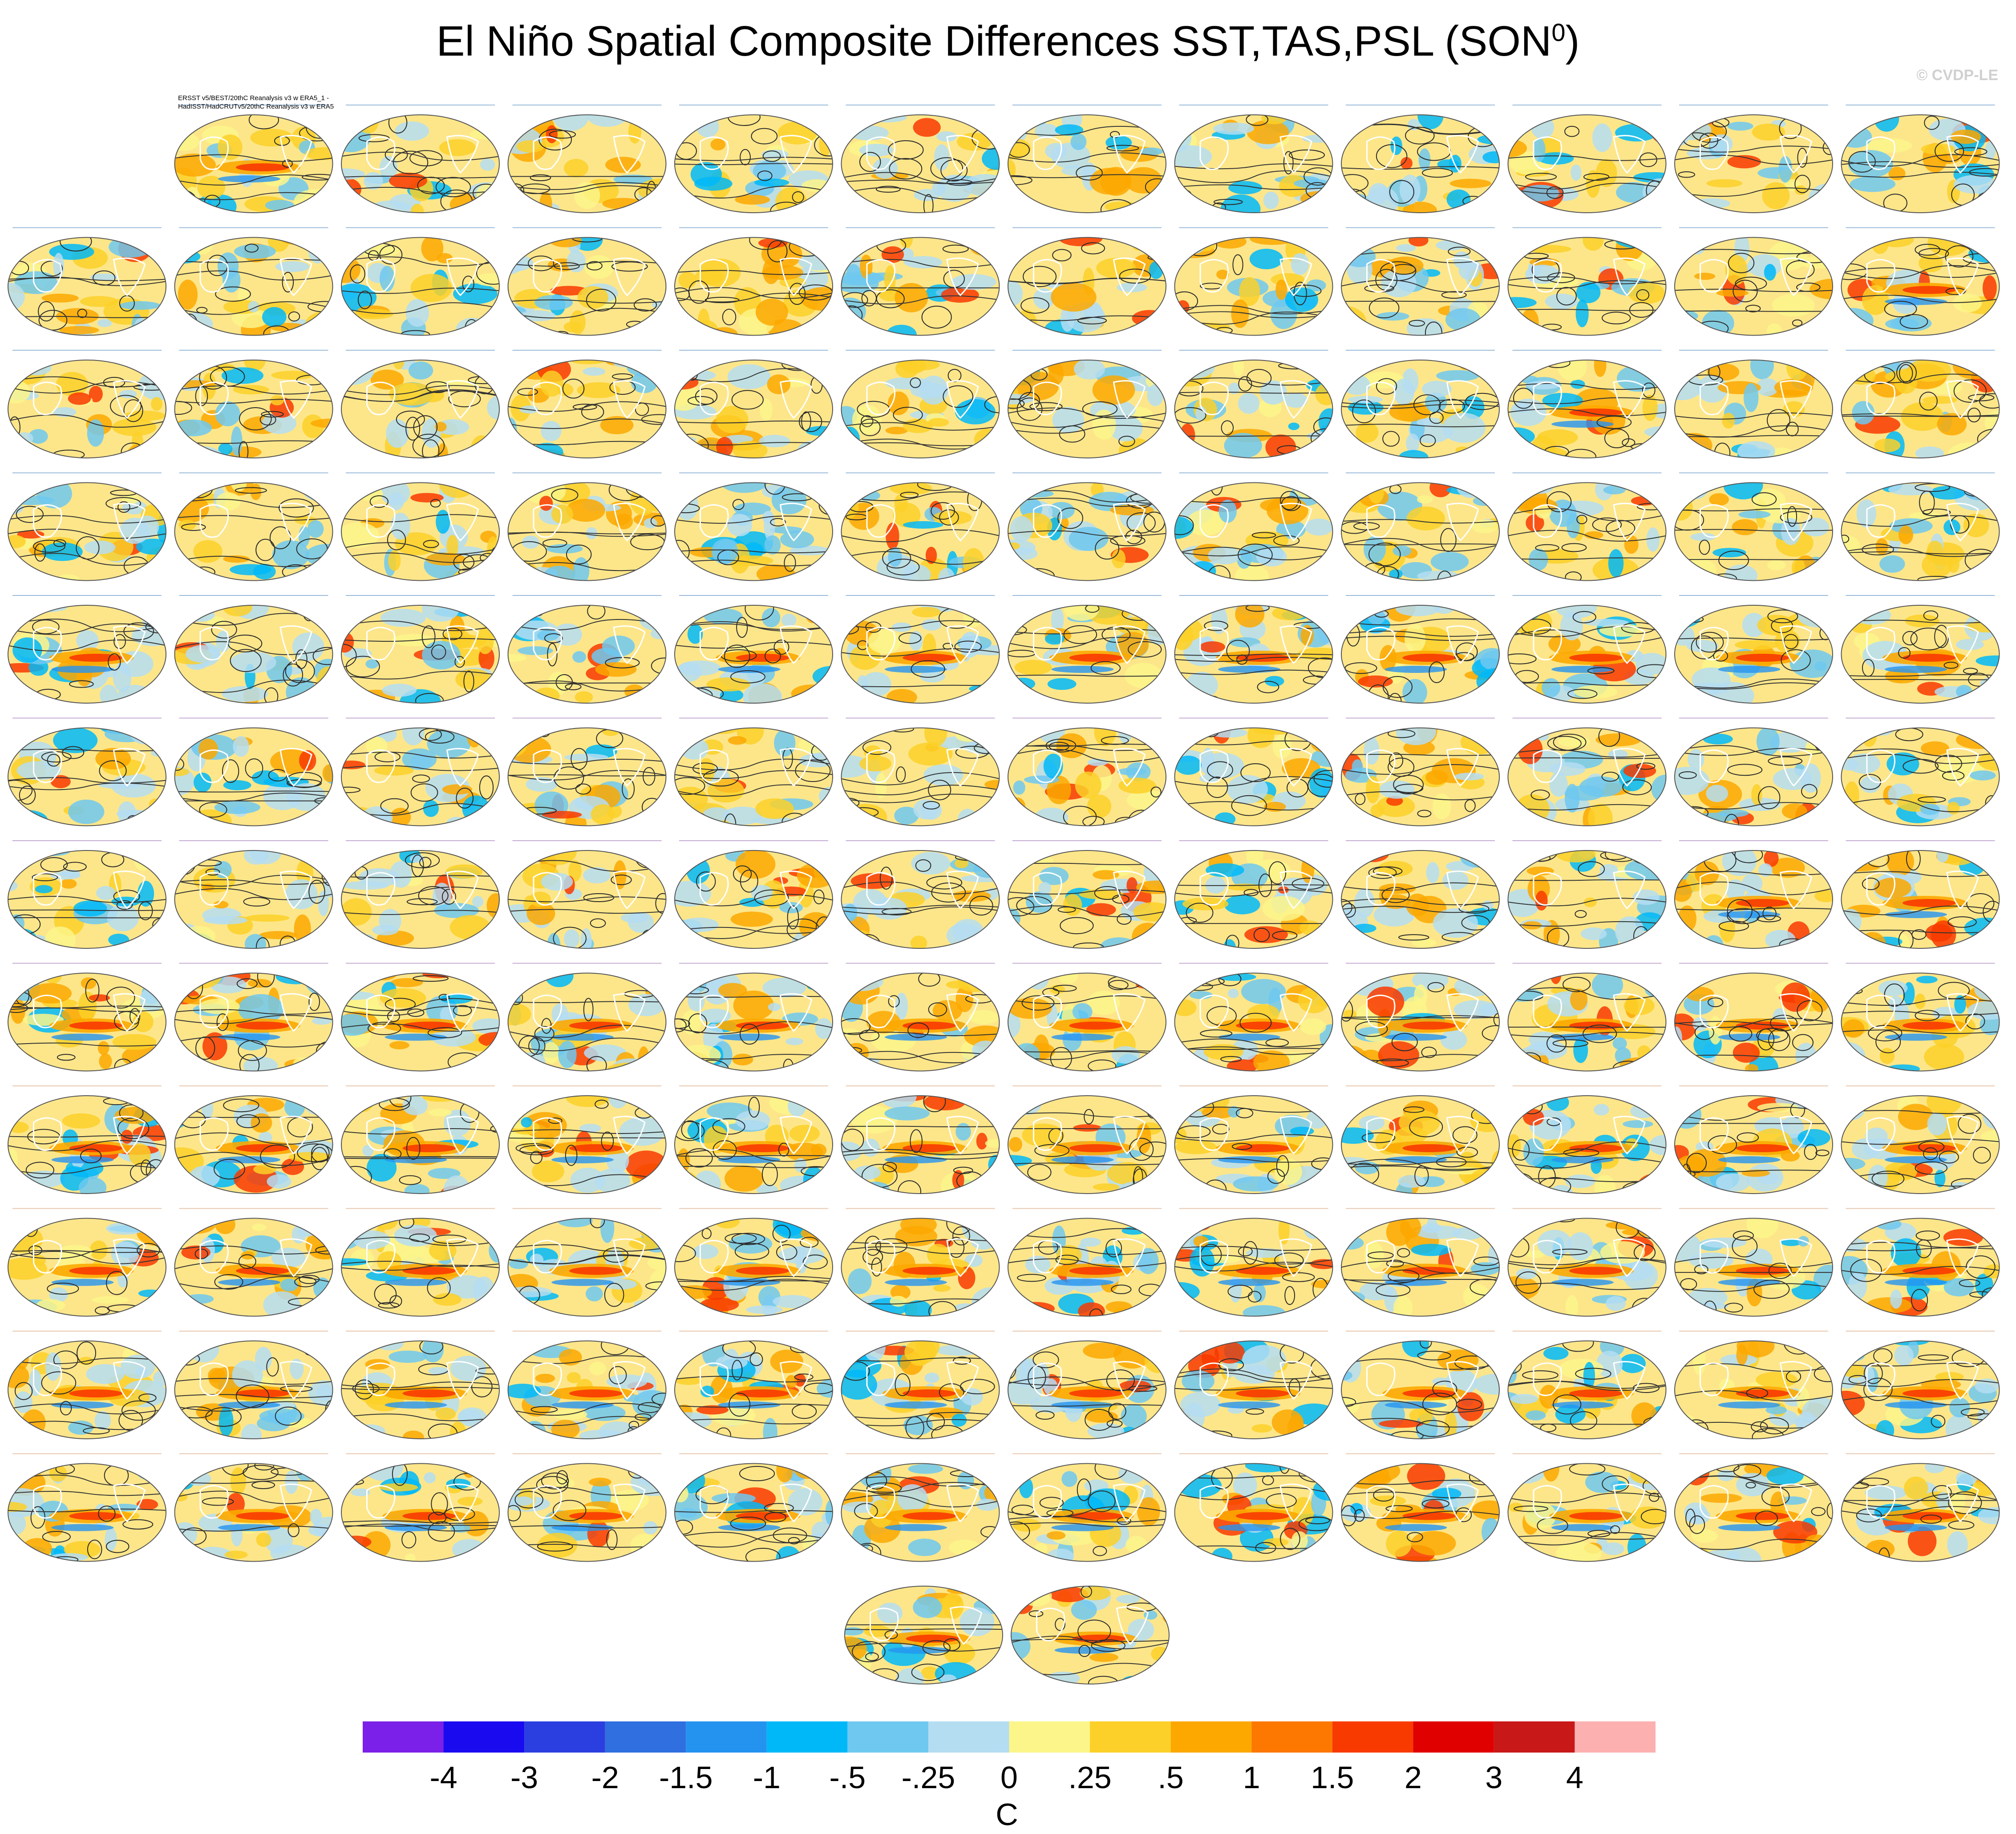  What do you see at coordinates (1957, 75) in the screenshot?
I see `watermark: © CVDP-LE` at bounding box center [1957, 75].